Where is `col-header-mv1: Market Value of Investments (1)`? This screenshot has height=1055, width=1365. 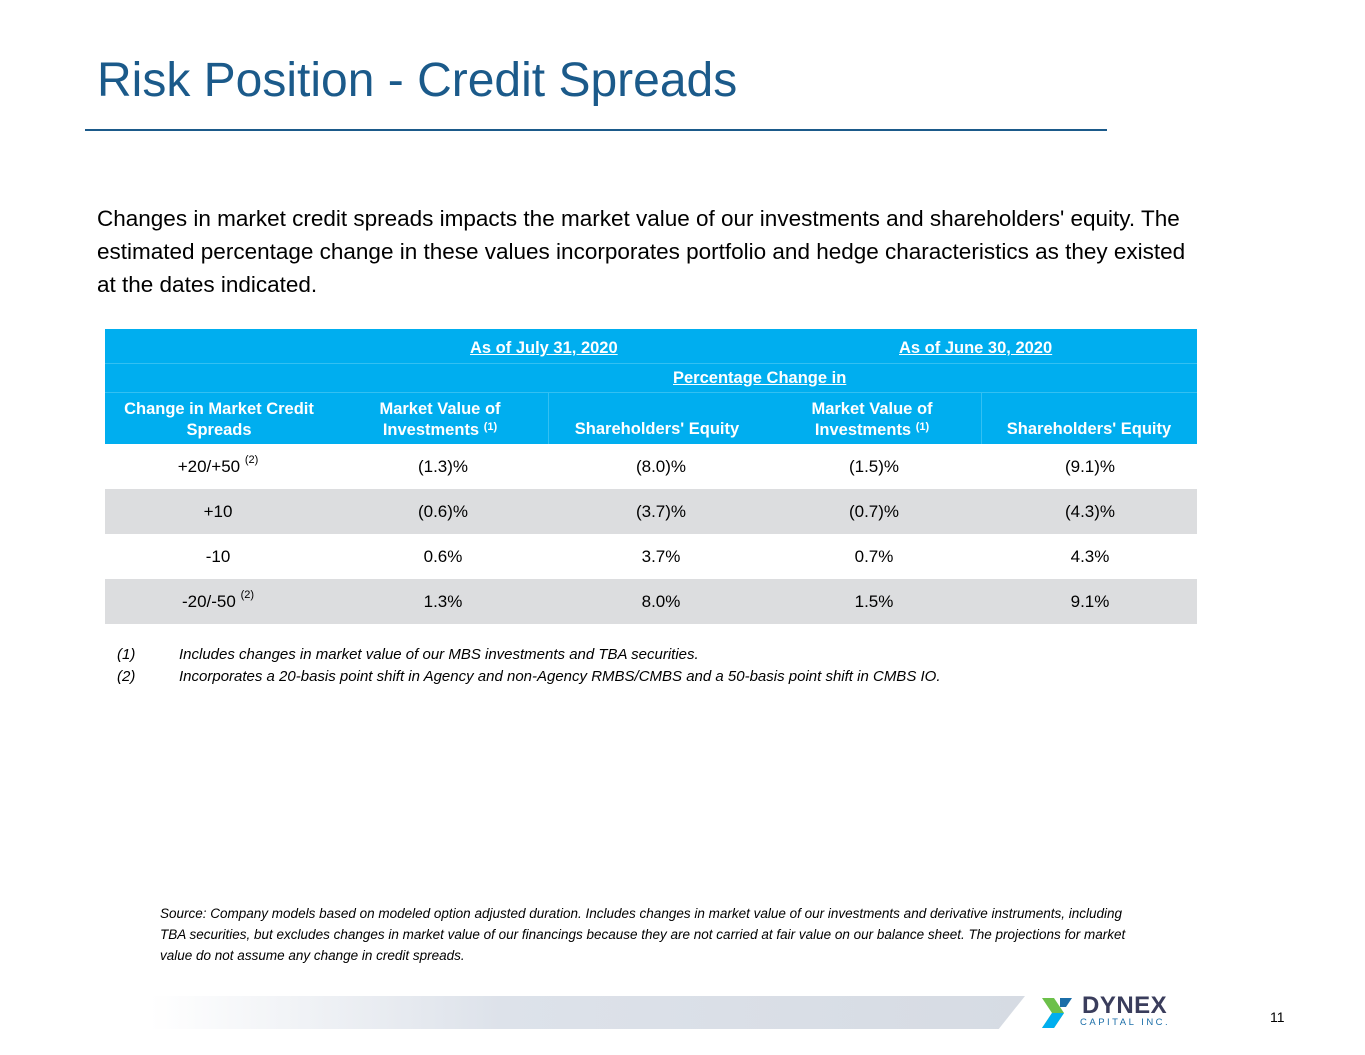 col-header-mv1: Market Value of Investments (1) is located at coordinates (440, 420).